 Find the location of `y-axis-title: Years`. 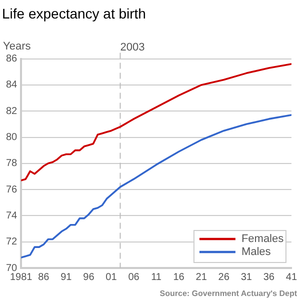

y-axis-title: Years is located at coordinates (17, 46).